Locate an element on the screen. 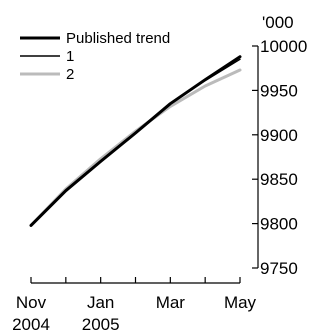 This screenshot has height=336, width=324. y-tick-label: 9900 is located at coordinates (279, 135).